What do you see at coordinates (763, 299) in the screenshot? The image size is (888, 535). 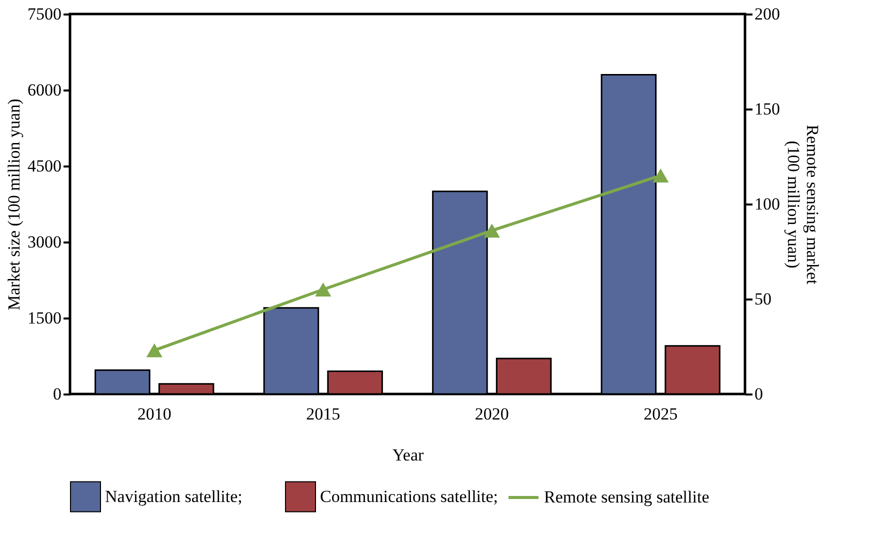 I see `y2-tick-label: 50` at bounding box center [763, 299].